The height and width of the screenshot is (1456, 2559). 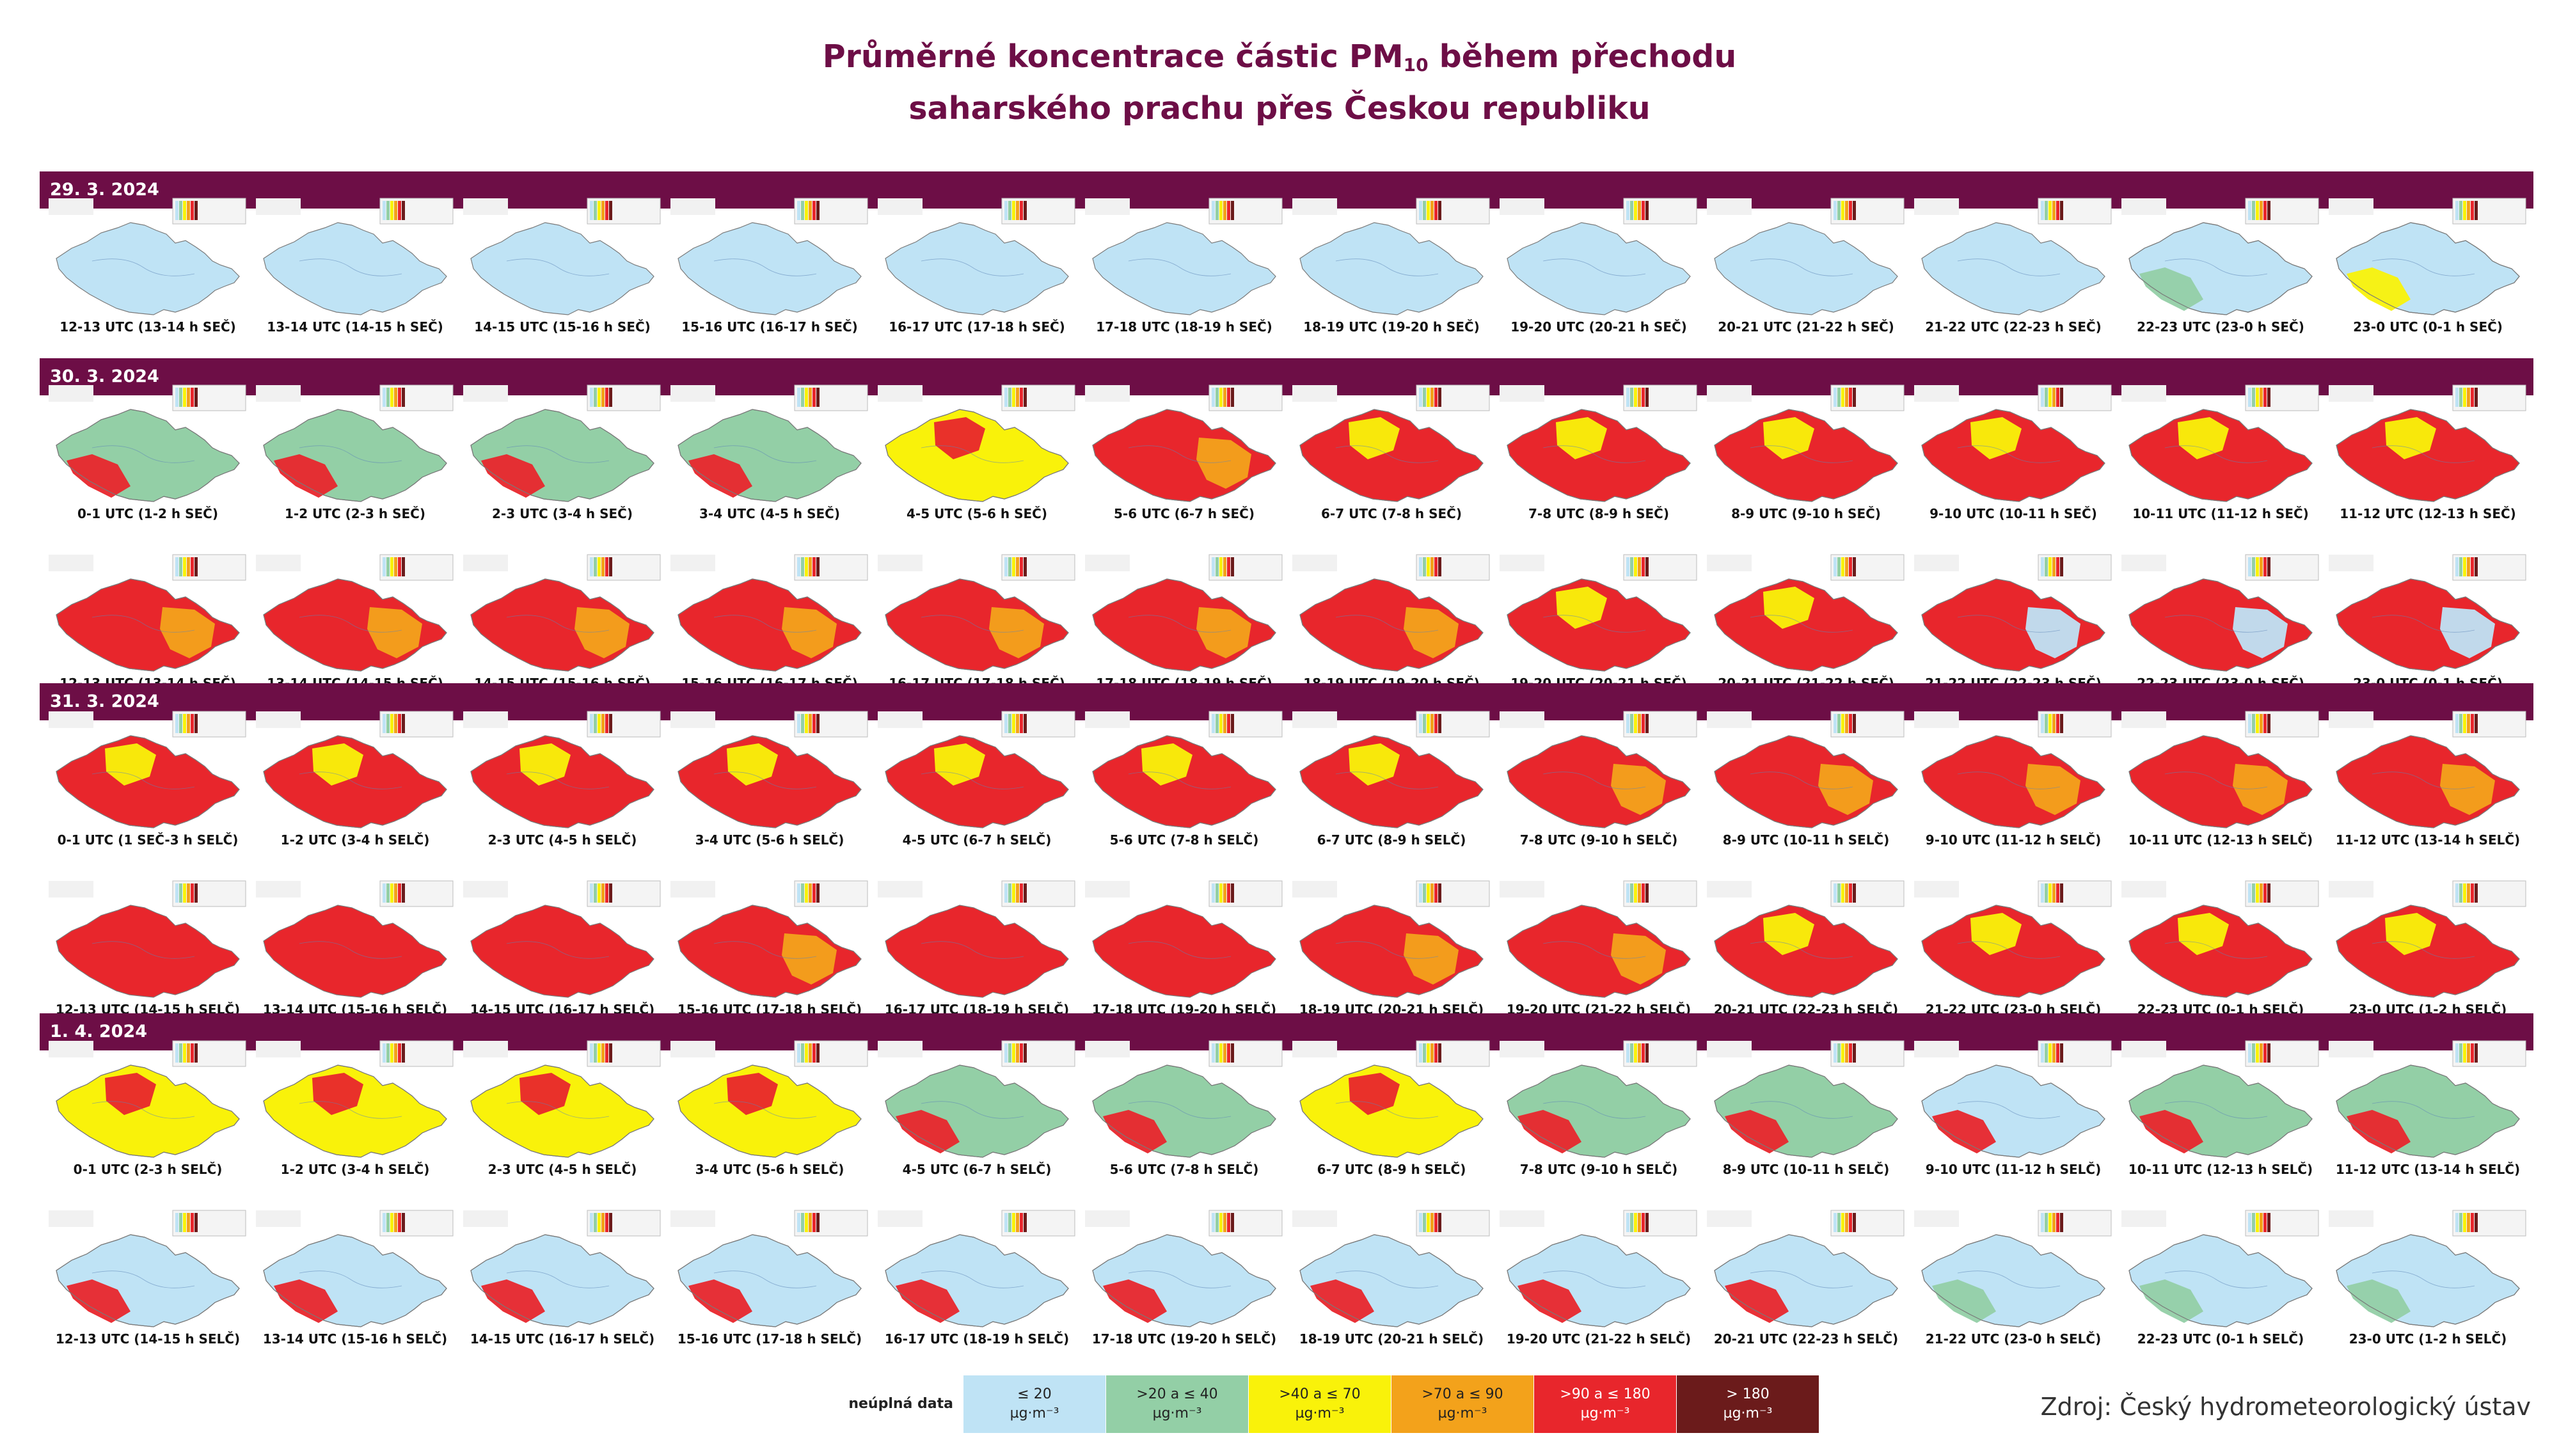 What do you see at coordinates (355, 1339) in the screenshot?
I see `map-time-label: 13-14 UTC (15-16 h SELČ)` at bounding box center [355, 1339].